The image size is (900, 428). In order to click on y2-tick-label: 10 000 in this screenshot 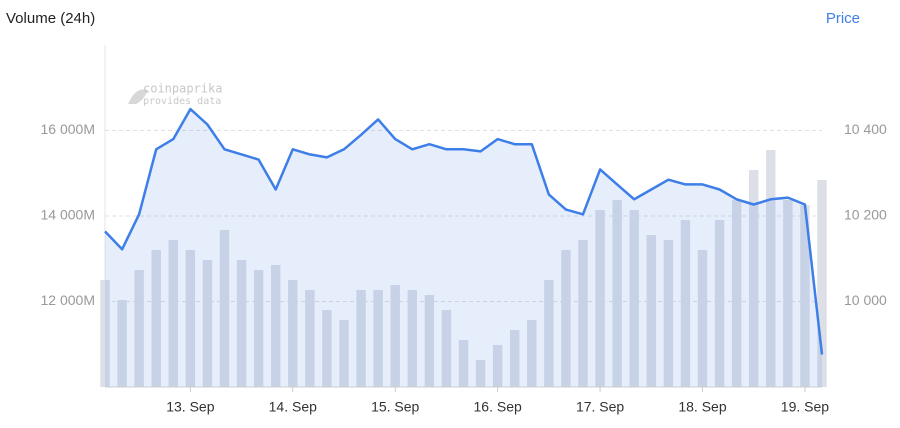, I will do `click(865, 300)`.